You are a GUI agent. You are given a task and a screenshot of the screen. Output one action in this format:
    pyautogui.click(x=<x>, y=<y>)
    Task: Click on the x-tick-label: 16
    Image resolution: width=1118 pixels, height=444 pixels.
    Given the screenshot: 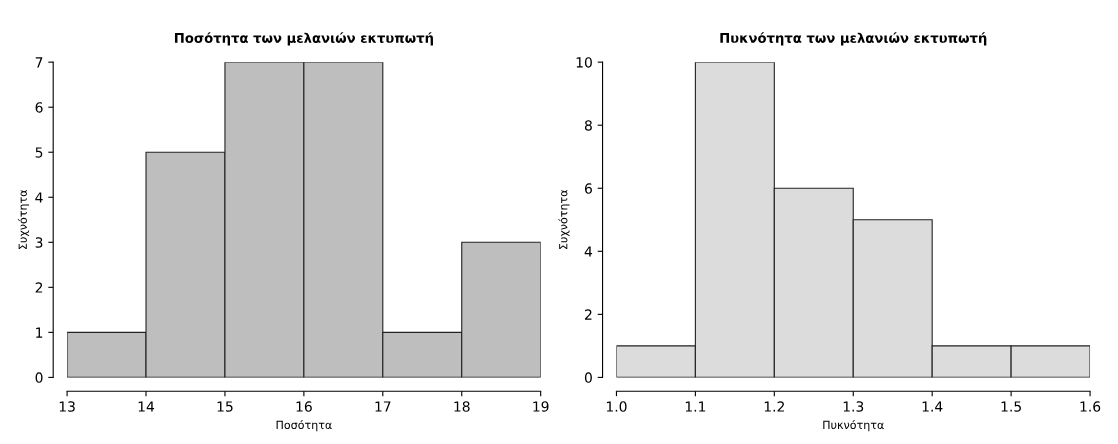 What is the action you would take?
    pyautogui.click(x=304, y=406)
    